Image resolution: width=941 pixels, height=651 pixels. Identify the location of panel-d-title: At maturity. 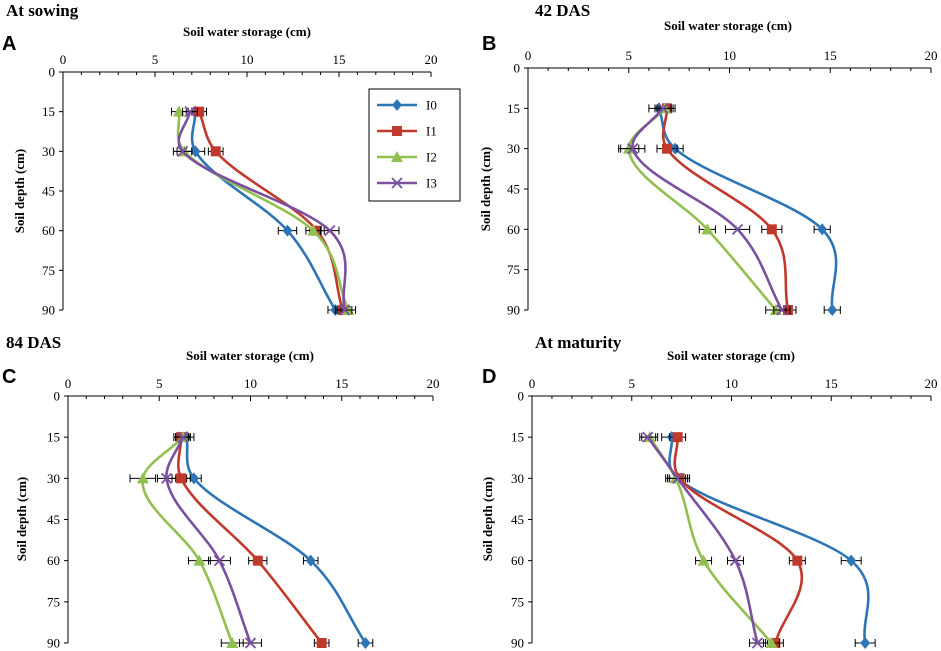
(578, 342).